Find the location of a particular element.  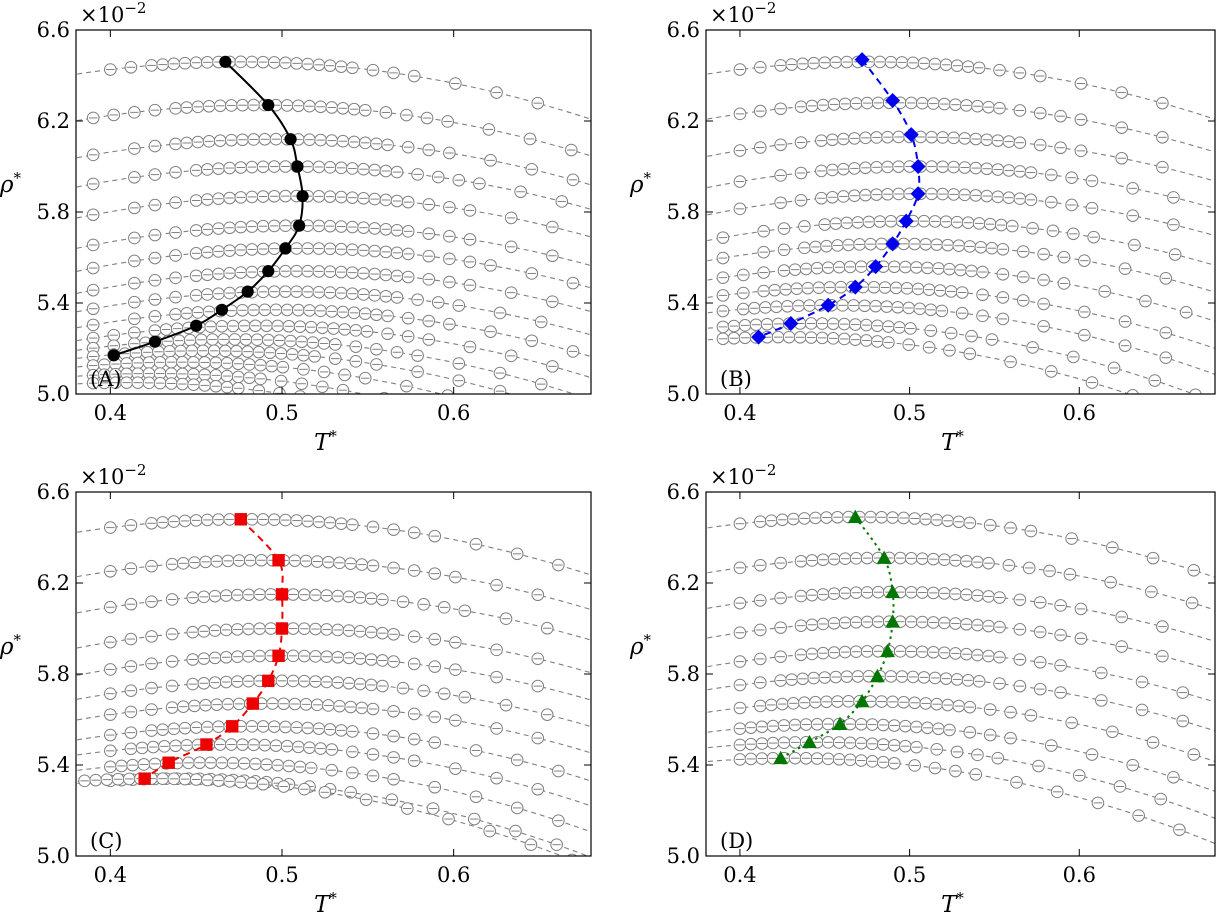

y-tick-label: 5.4 is located at coordinates (53, 303).